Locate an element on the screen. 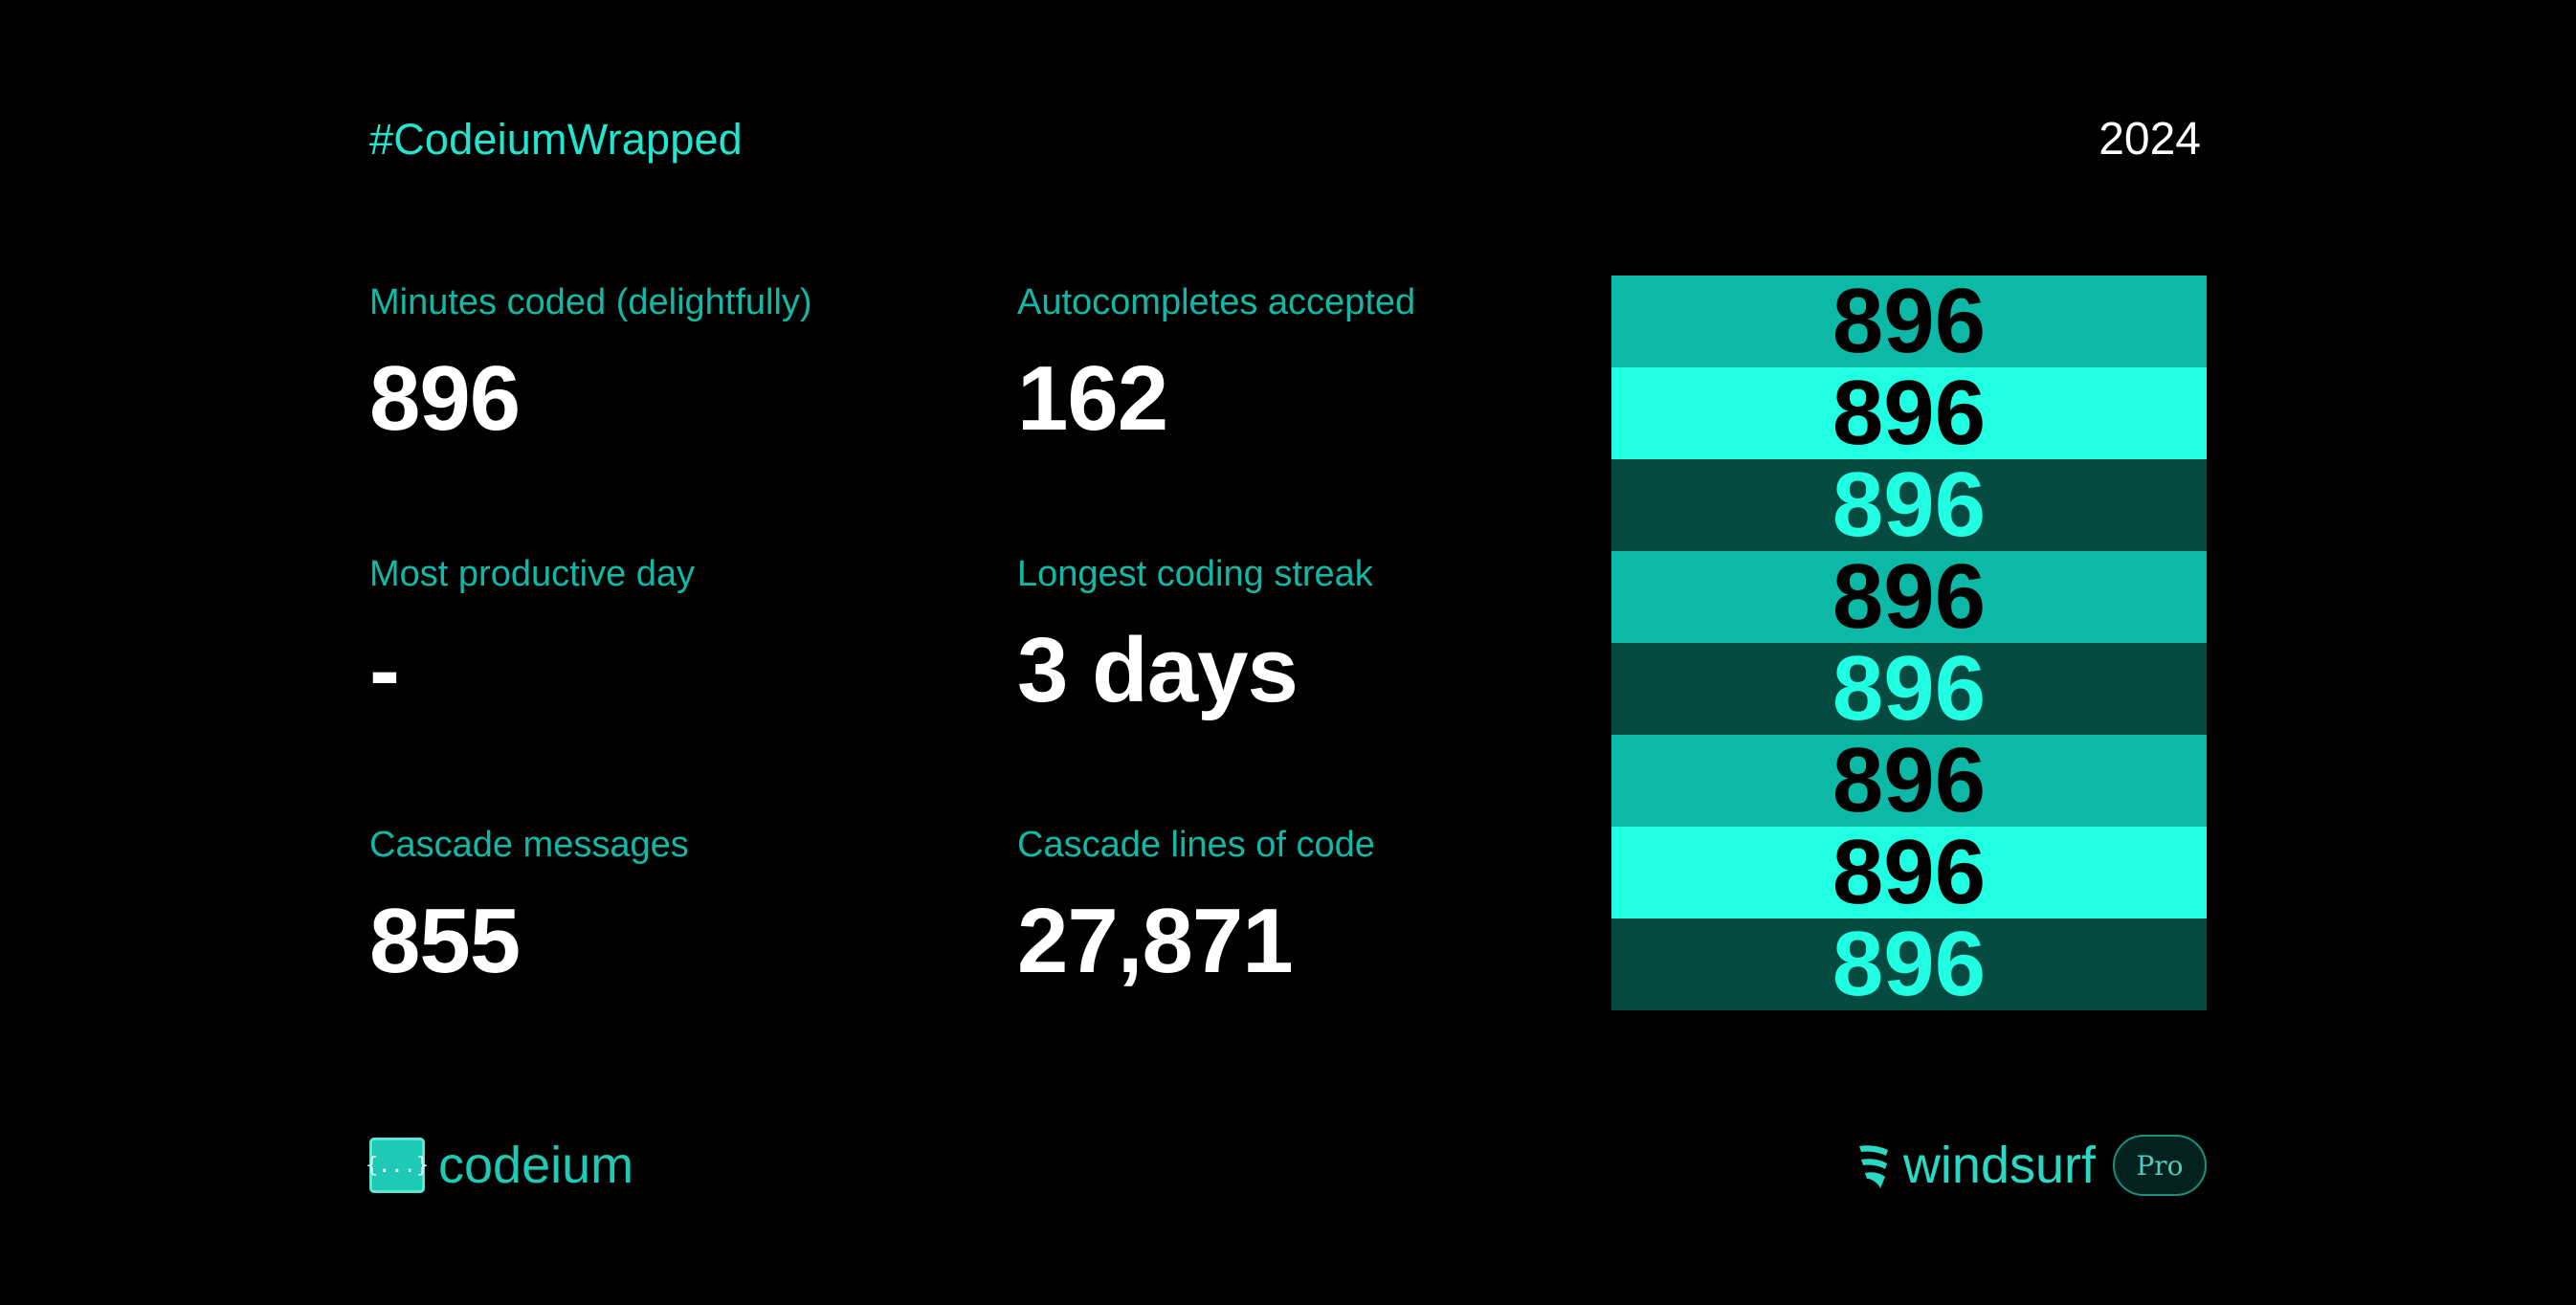  stat-minutes-coded: Minutes coded (delightfully) 896 is located at coordinates (590, 362).